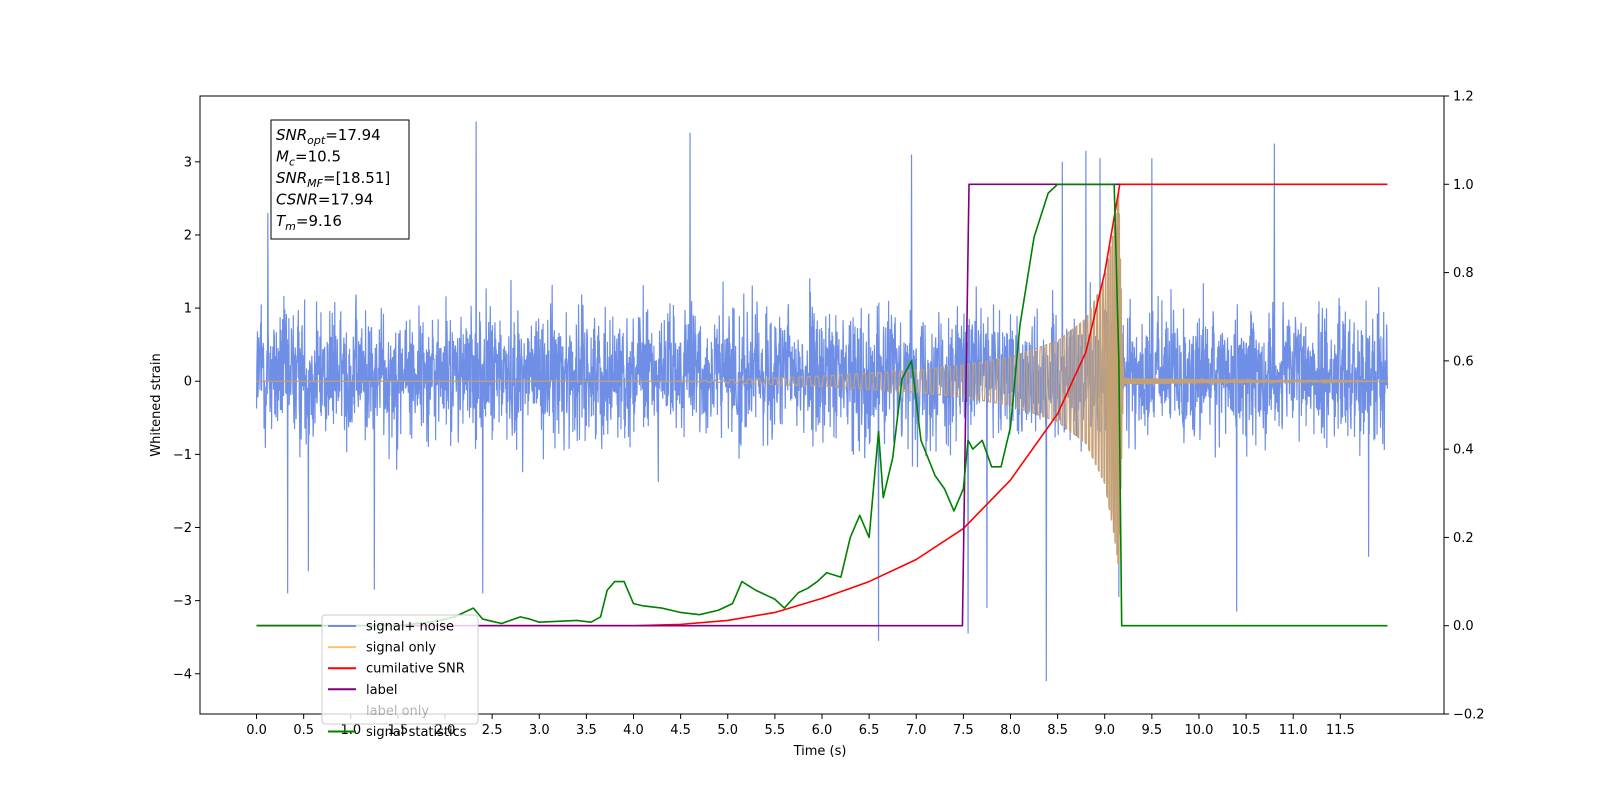  What do you see at coordinates (401, 648) in the screenshot?
I see `legend-label-signal-only: signal only` at bounding box center [401, 648].